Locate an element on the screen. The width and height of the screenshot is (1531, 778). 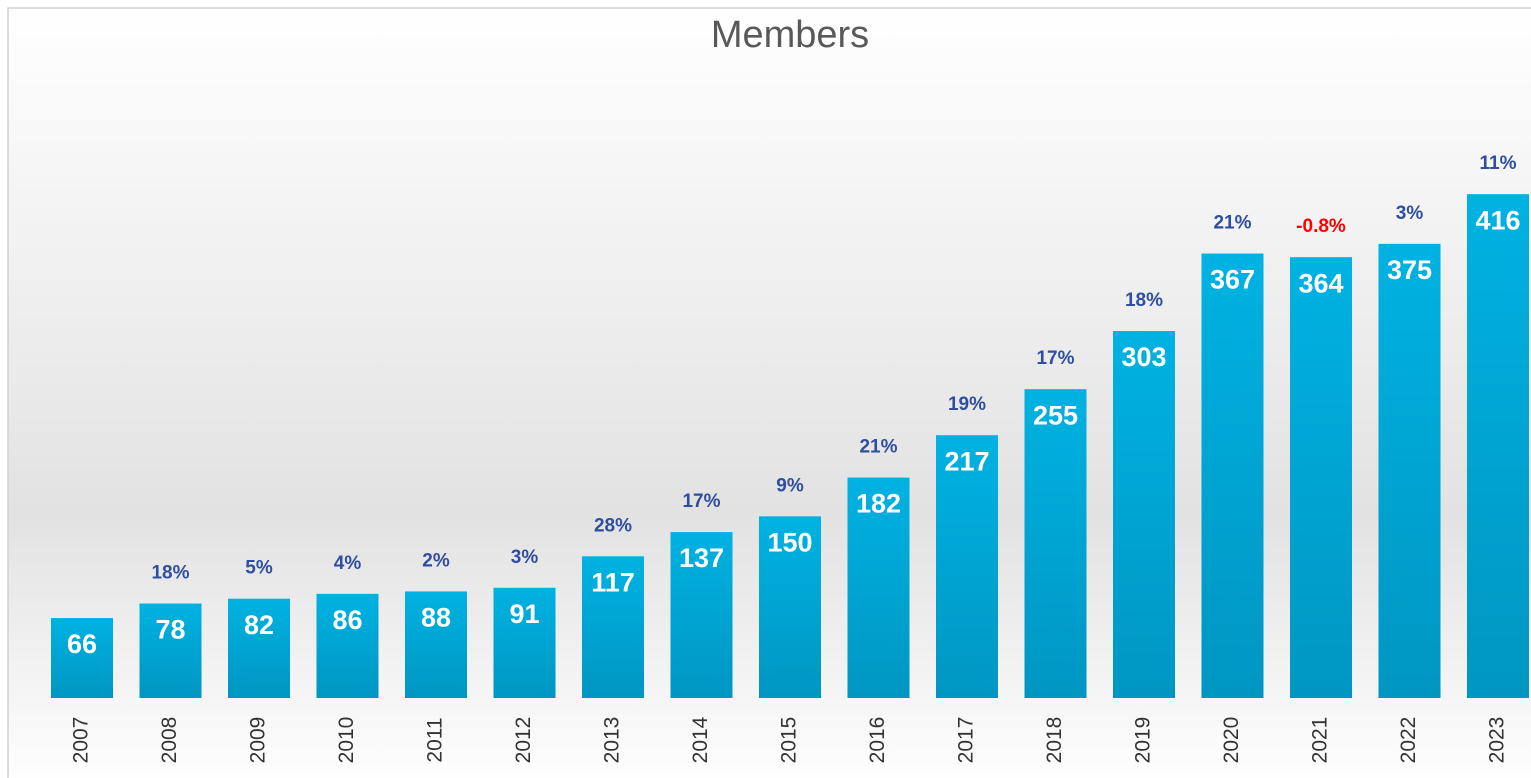
x-tick-label: 2015 is located at coordinates (789, 740).